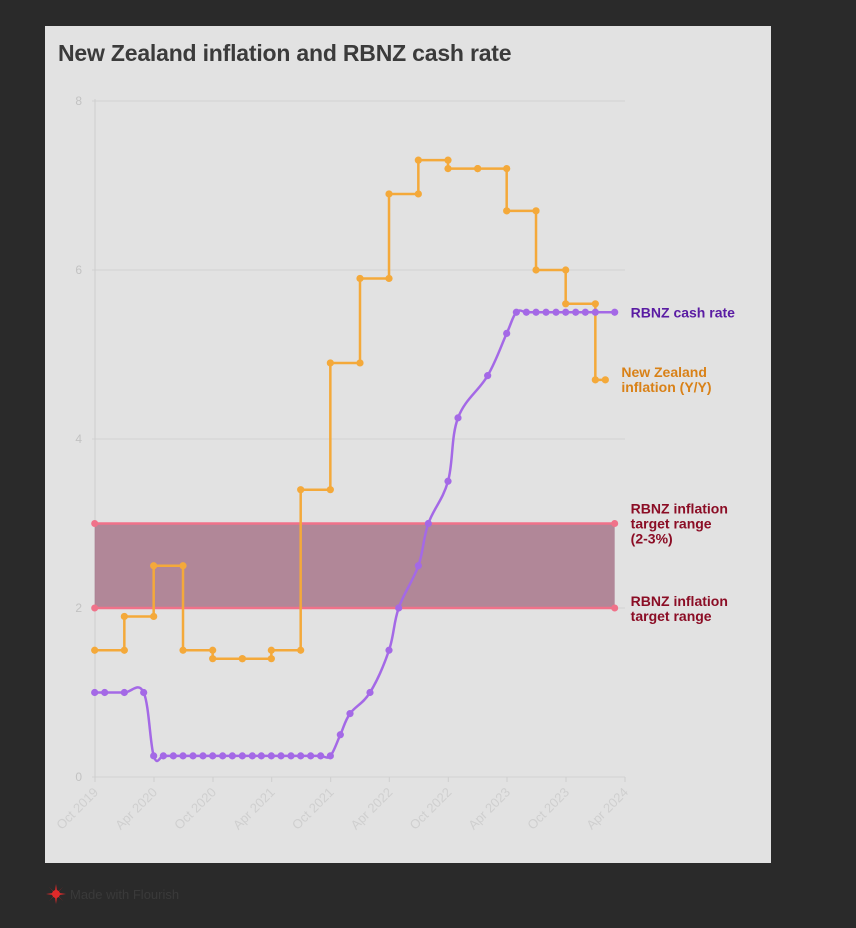  Describe the element at coordinates (431, 809) in the screenshot. I see `x-tick-label: Oct 2022` at that location.